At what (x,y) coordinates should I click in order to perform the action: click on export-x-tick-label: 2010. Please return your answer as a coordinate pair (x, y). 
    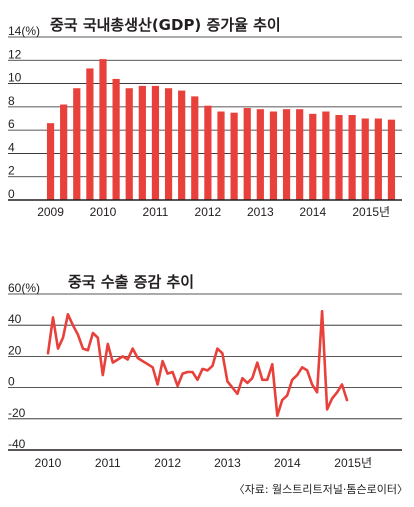
    Looking at the image, I should click on (48, 463).